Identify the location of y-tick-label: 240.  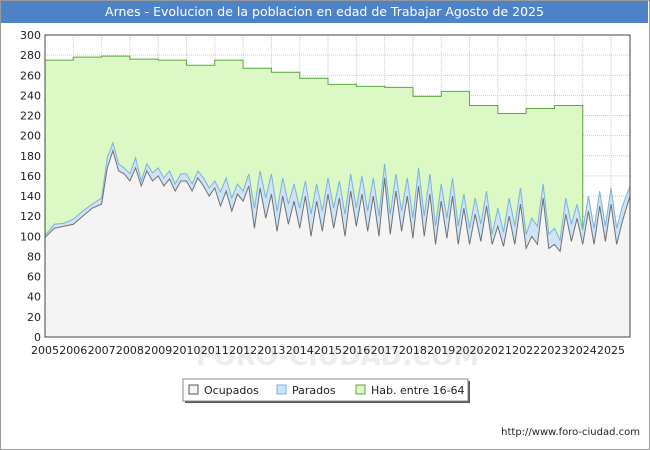
(30, 95).